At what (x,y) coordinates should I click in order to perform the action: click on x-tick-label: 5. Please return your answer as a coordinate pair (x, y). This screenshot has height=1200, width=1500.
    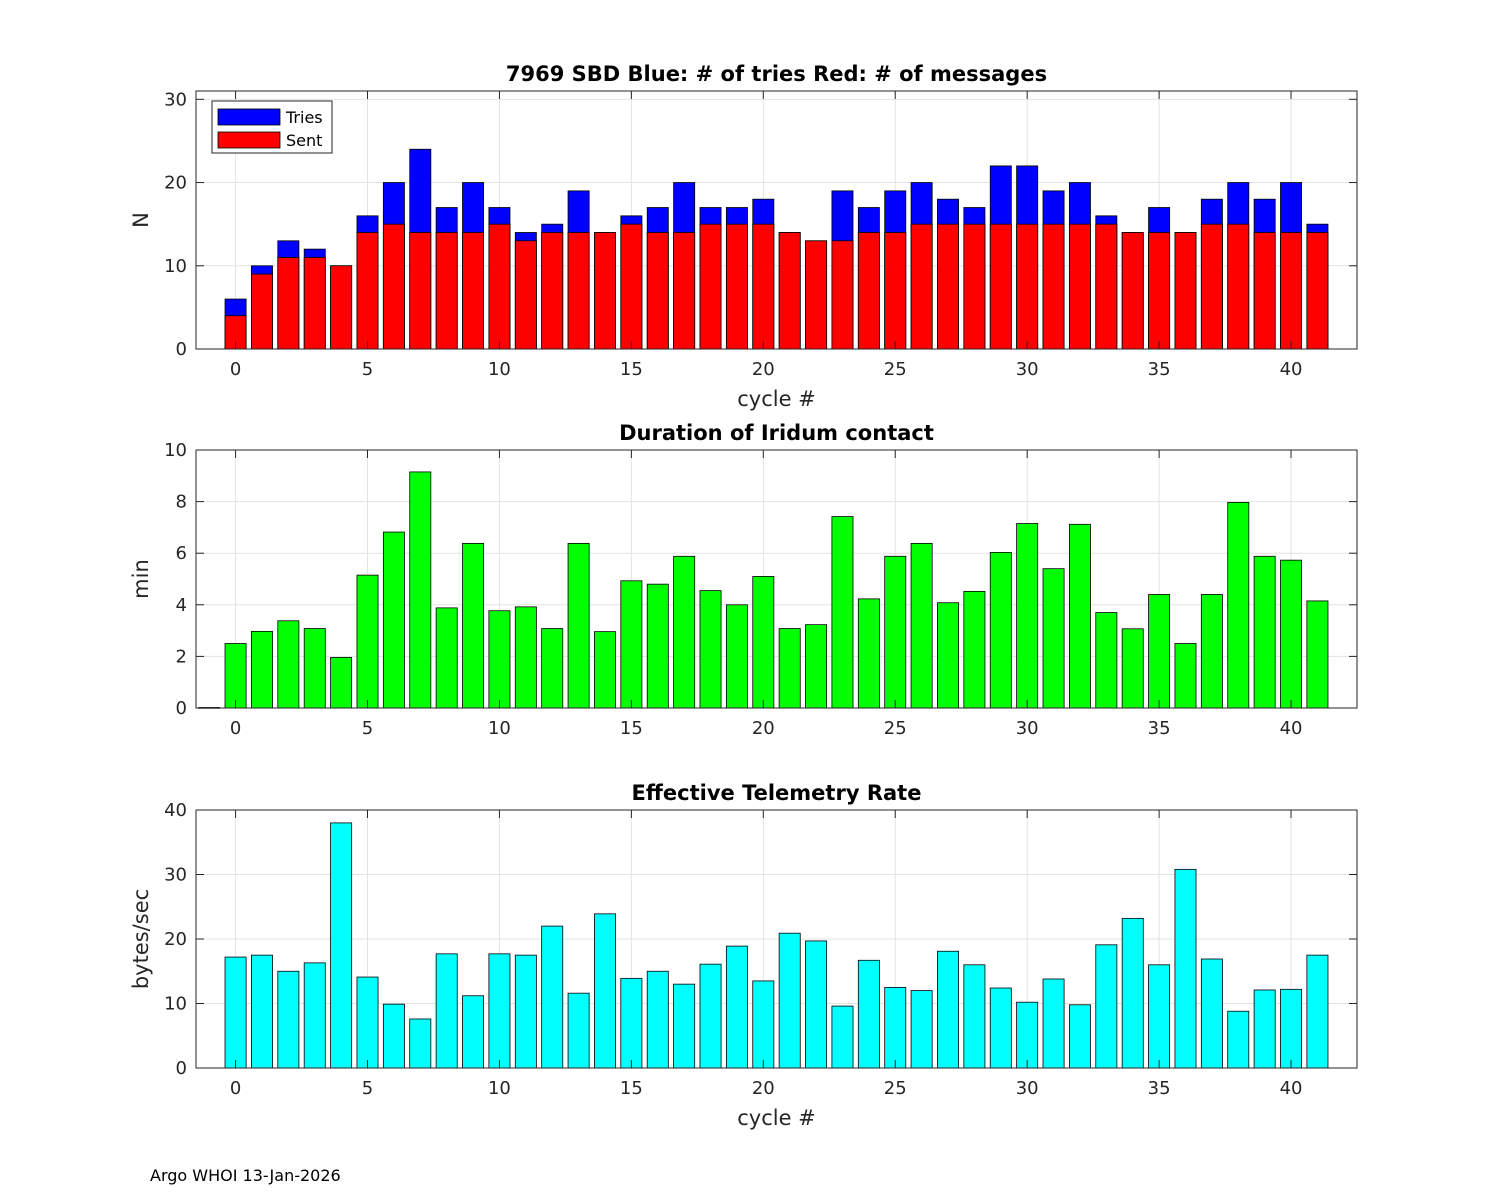
    Looking at the image, I should click on (367, 369).